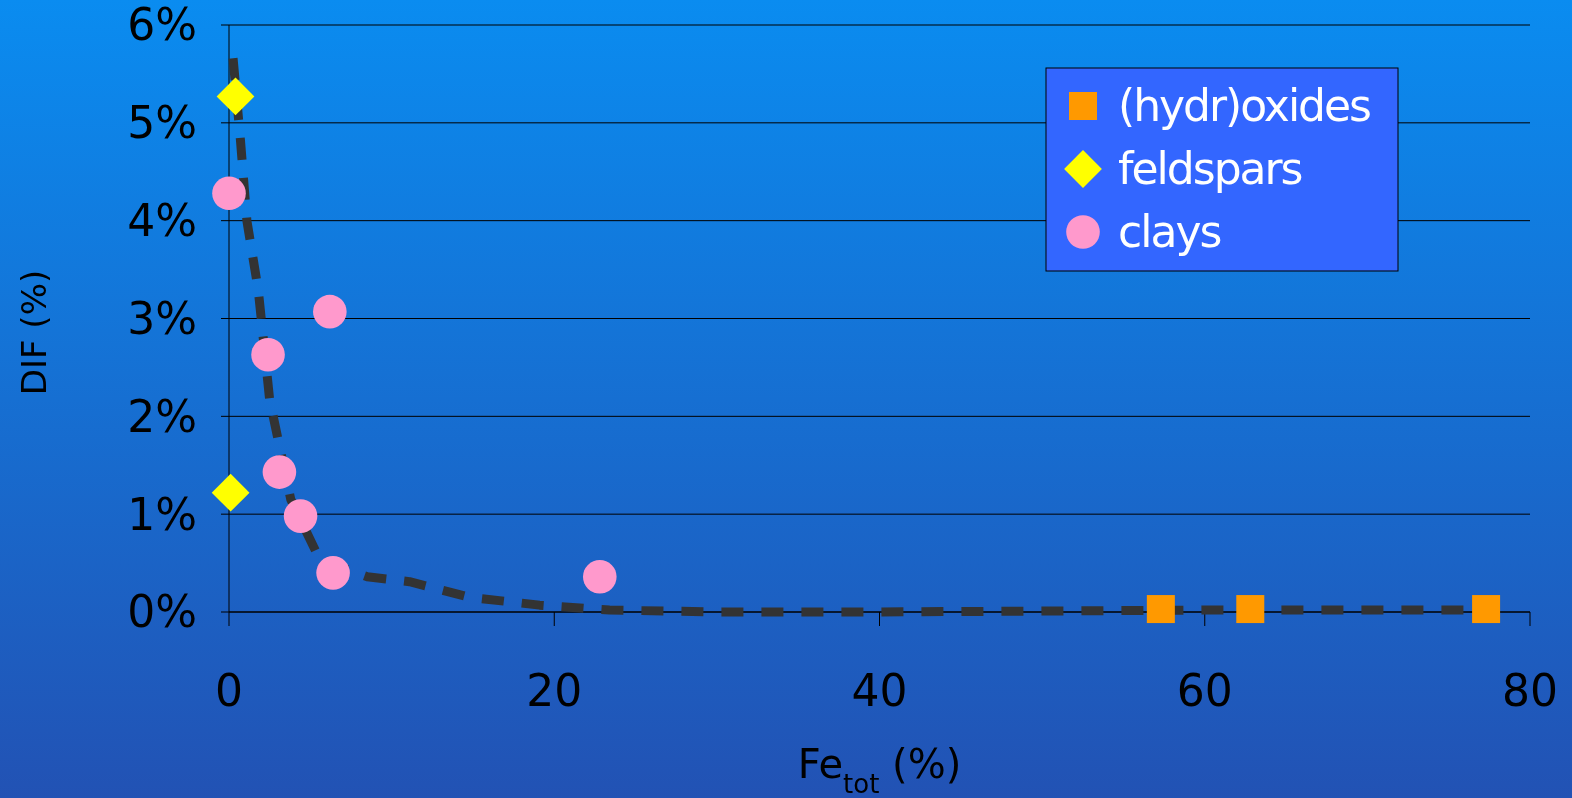  I want to click on y-tick-label: 0%, so click(162, 612).